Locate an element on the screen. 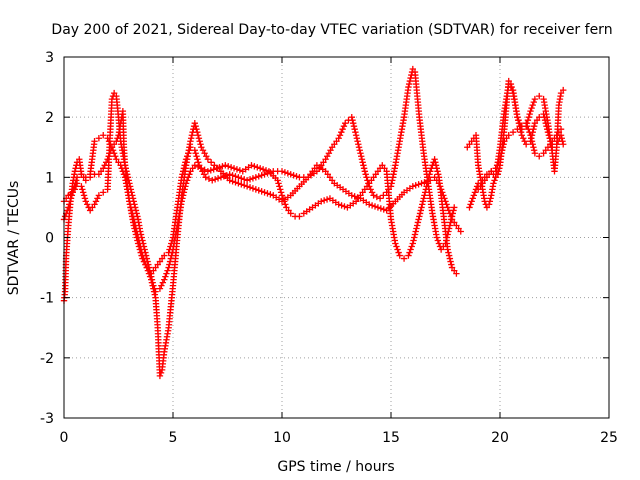 This screenshot has width=640, height=480. y-axis-title: SDTVAR / TECUs is located at coordinates (14, 238).